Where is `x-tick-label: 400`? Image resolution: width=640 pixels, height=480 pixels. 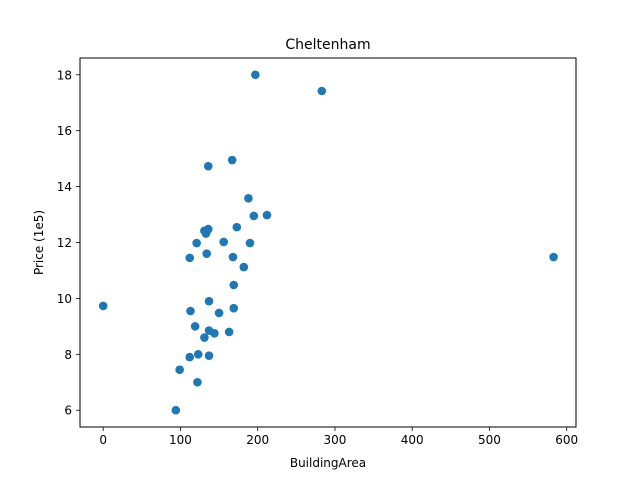
x-tick-label: 400 is located at coordinates (412, 440).